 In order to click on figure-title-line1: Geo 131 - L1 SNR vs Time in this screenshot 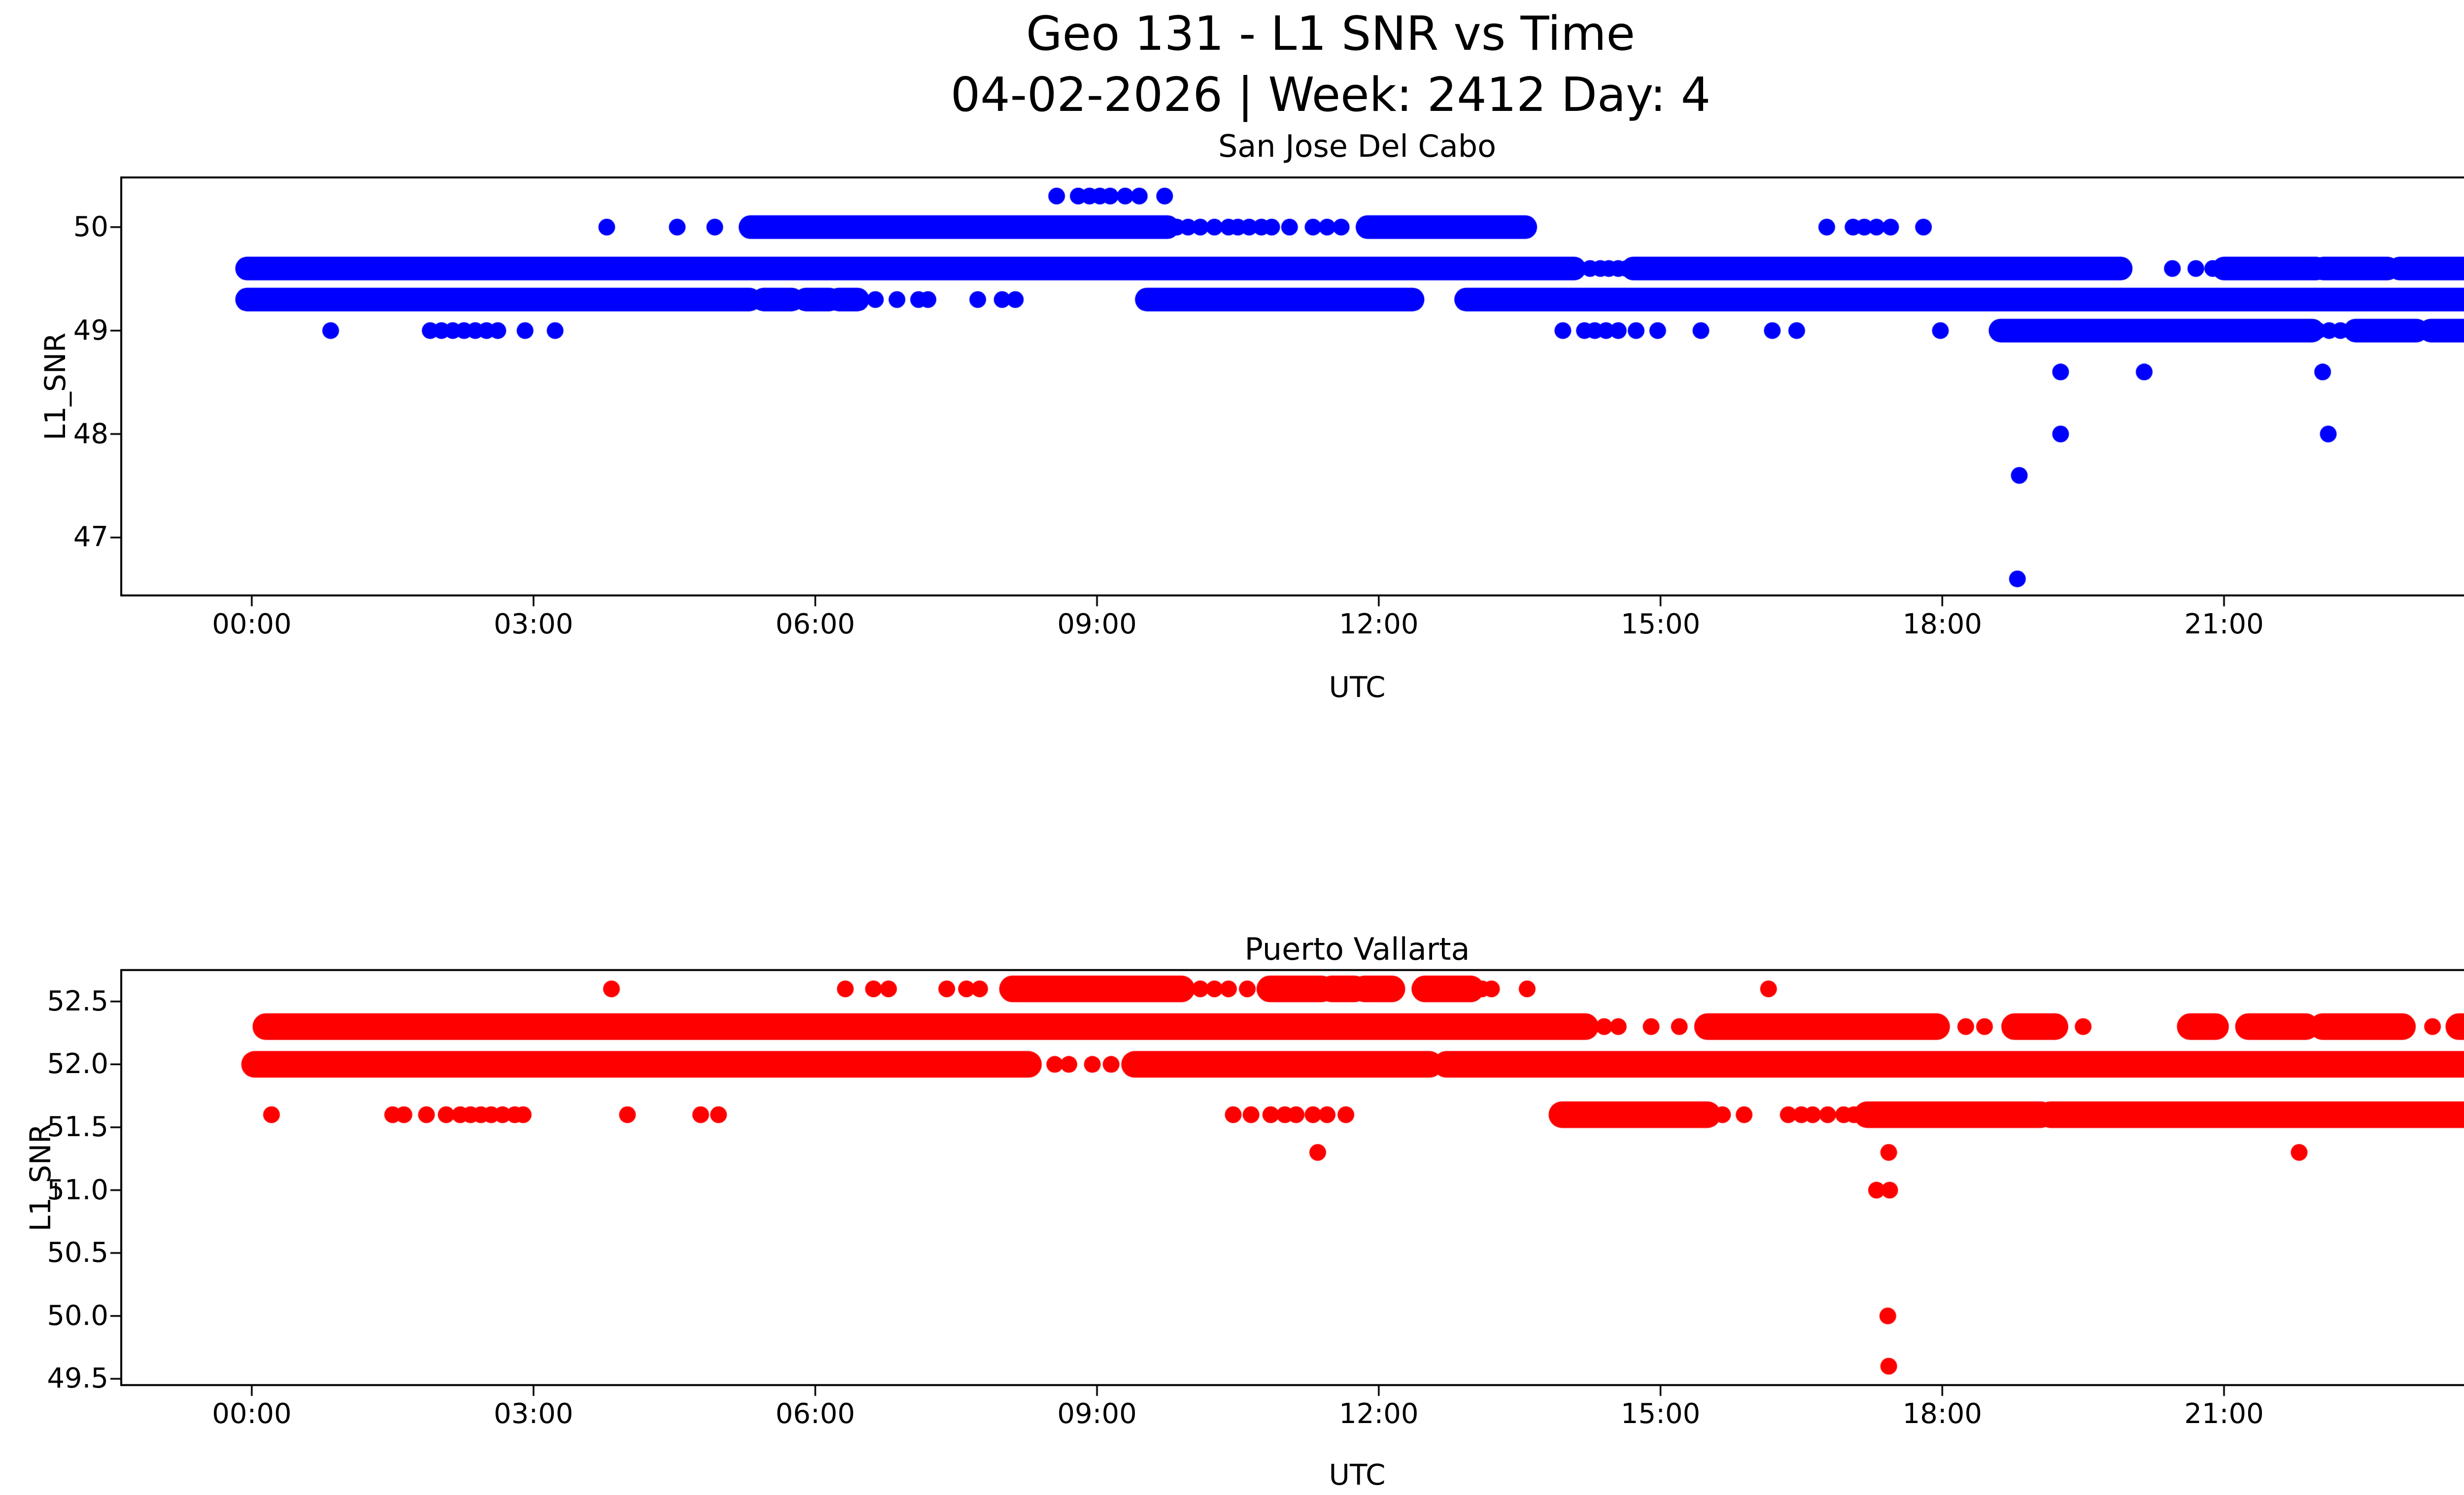, I will do `click(1330, 34)`.